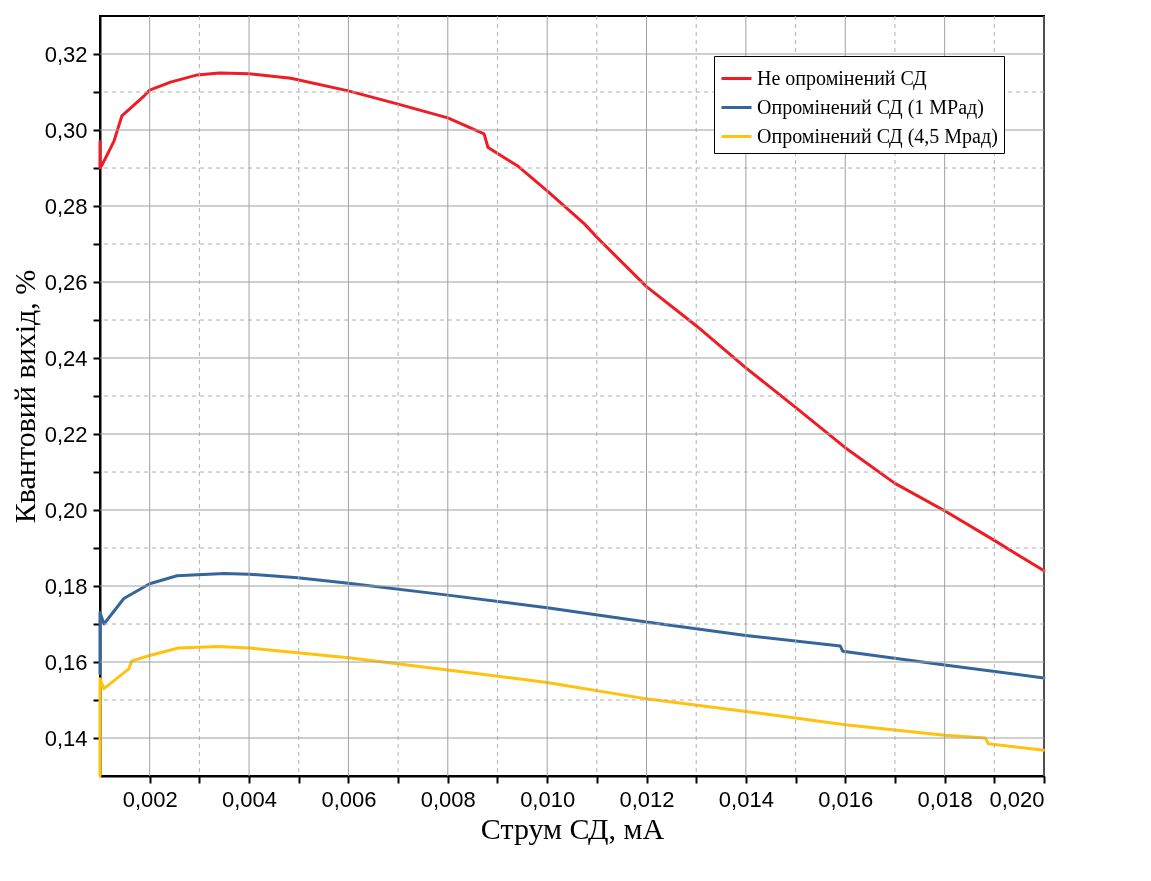 The width and height of the screenshot is (1151, 881). What do you see at coordinates (548, 799) in the screenshot?
I see `x-tick-label: 0,010` at bounding box center [548, 799].